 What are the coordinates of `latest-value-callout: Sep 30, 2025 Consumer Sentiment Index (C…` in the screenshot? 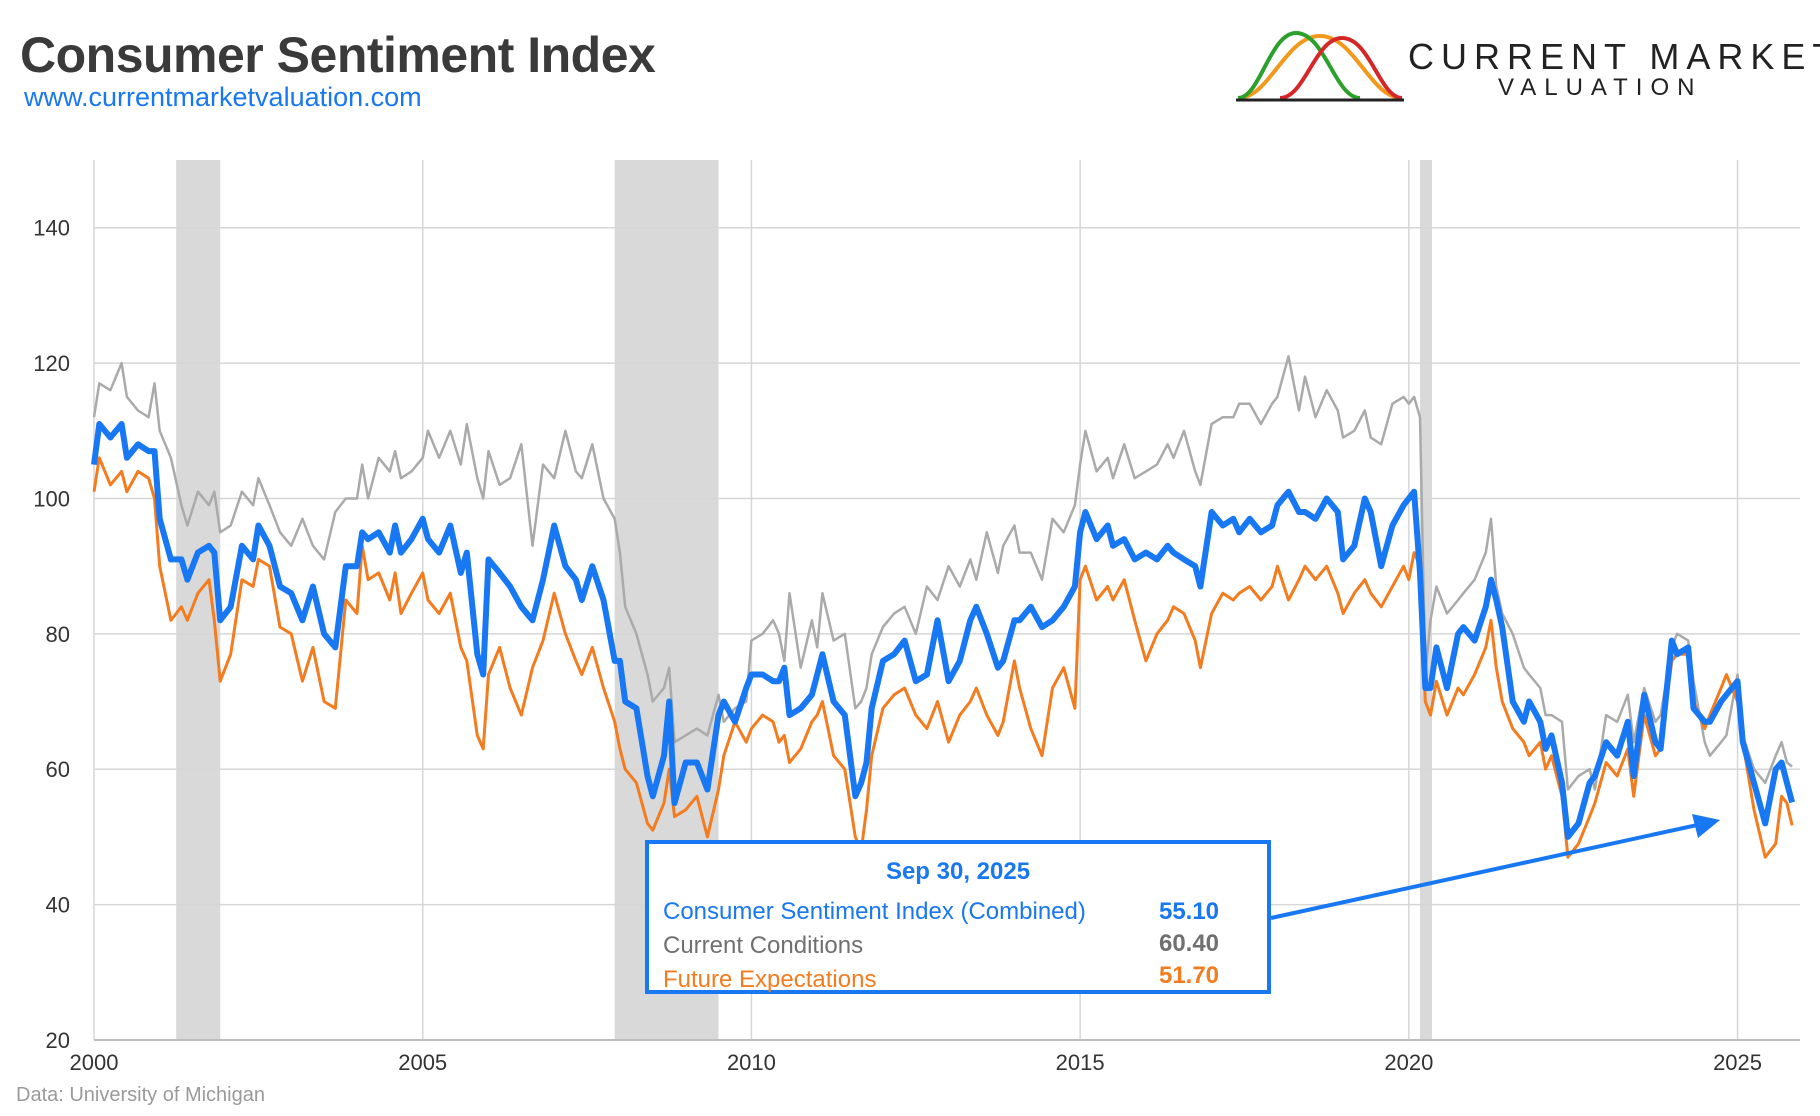 It's located at (958, 917).